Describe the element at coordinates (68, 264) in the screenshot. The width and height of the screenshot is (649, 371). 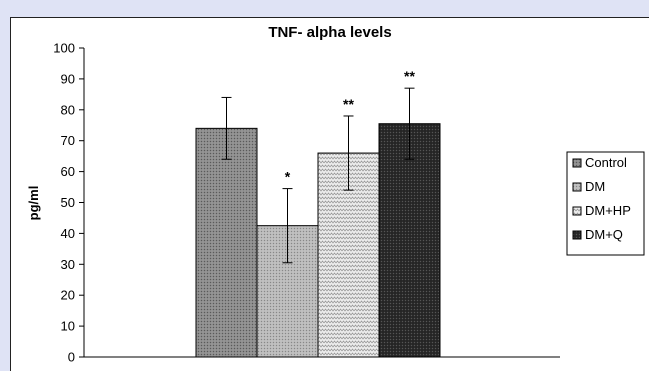
I see `y-tick-label: 30` at that location.